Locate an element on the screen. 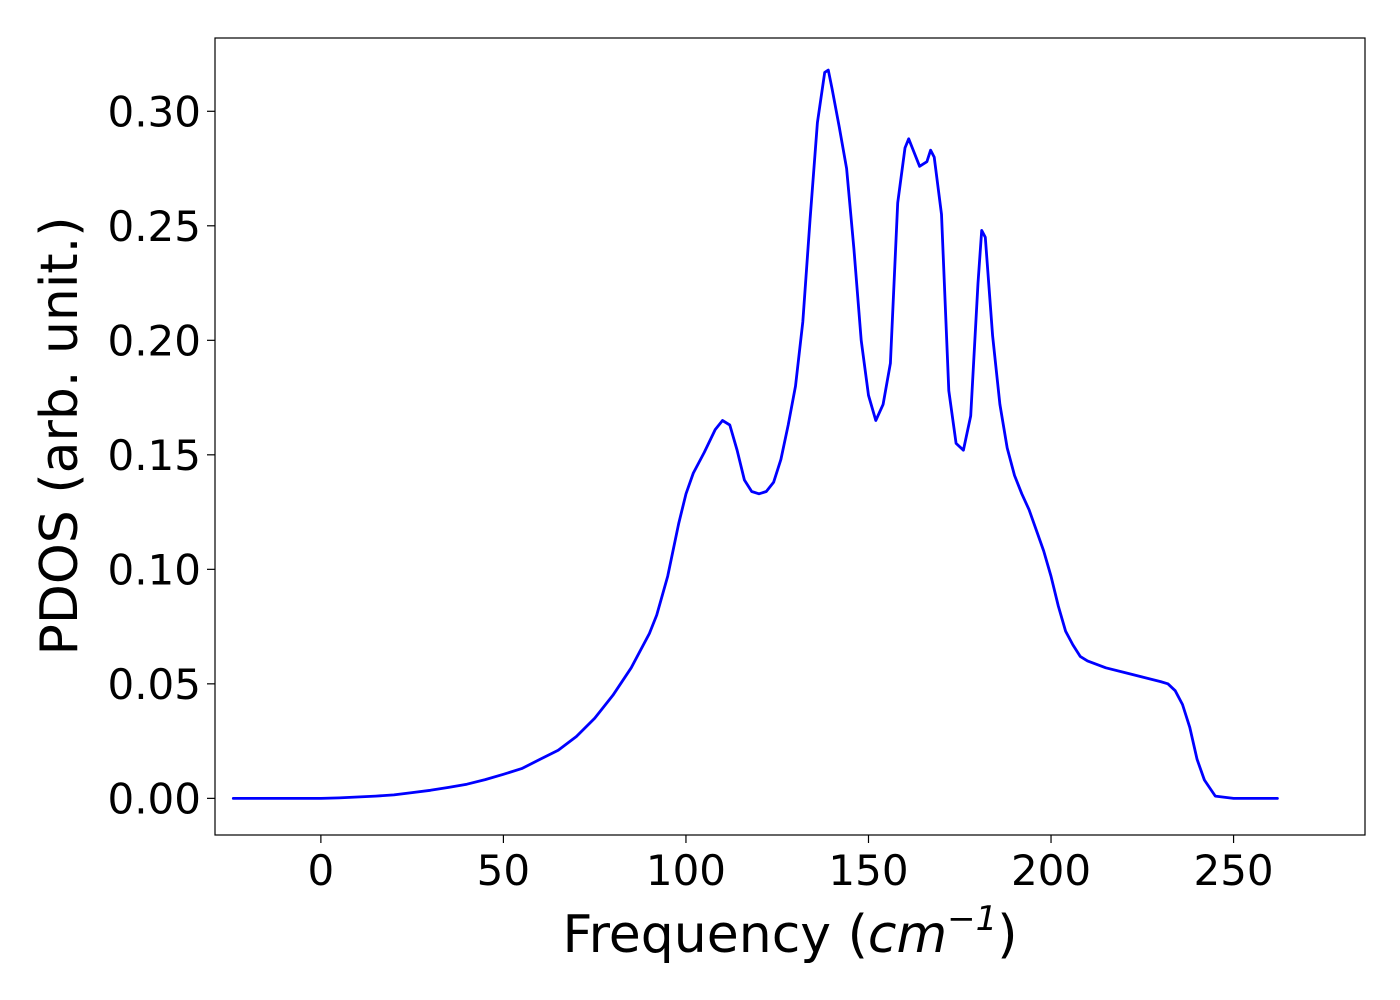 The height and width of the screenshot is (1000, 1400). x-axis-label-suffix: ) is located at coordinates (1007, 935).